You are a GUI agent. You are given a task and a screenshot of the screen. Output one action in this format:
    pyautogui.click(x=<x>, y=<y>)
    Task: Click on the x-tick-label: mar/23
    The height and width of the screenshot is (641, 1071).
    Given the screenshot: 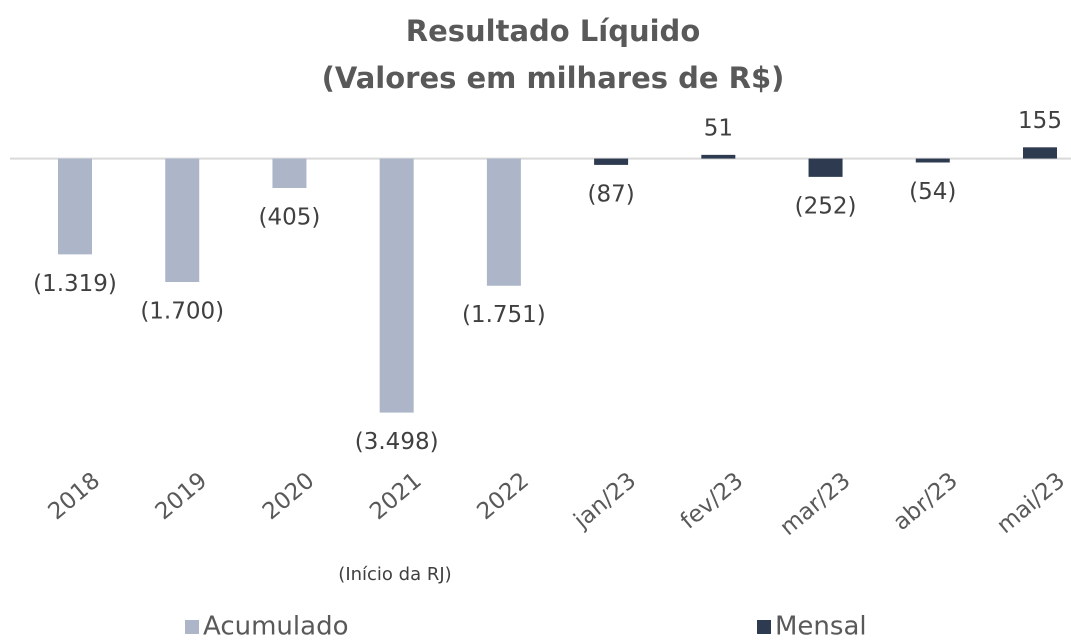 What is the action you would take?
    pyautogui.click(x=815, y=504)
    